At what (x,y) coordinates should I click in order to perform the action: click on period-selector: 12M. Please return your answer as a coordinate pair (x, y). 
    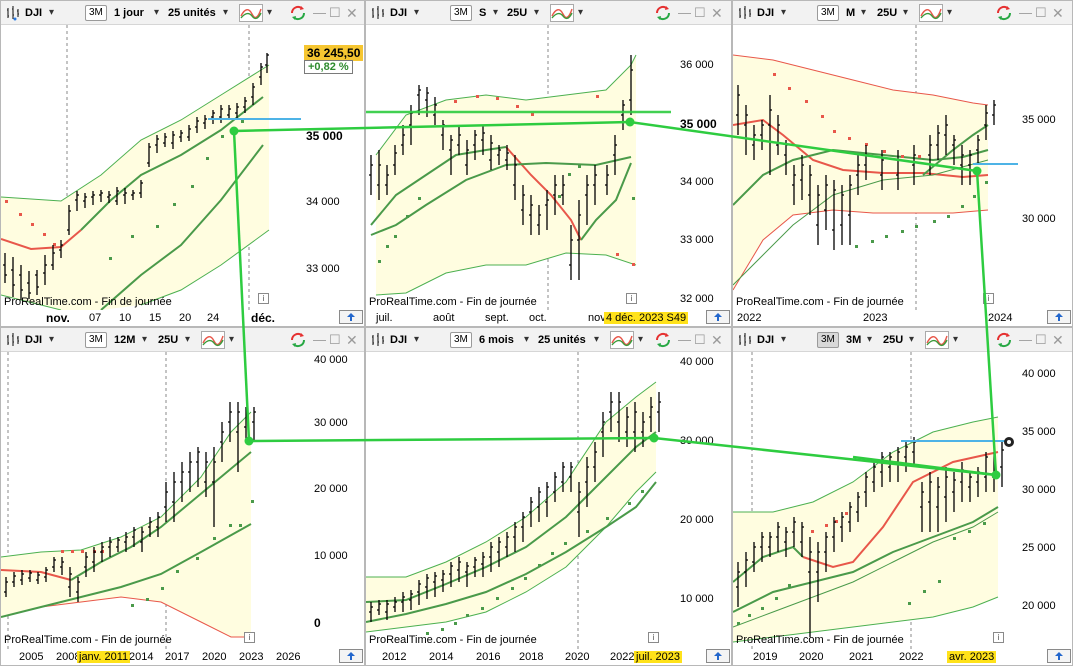
    Looking at the image, I should click on (125, 340).